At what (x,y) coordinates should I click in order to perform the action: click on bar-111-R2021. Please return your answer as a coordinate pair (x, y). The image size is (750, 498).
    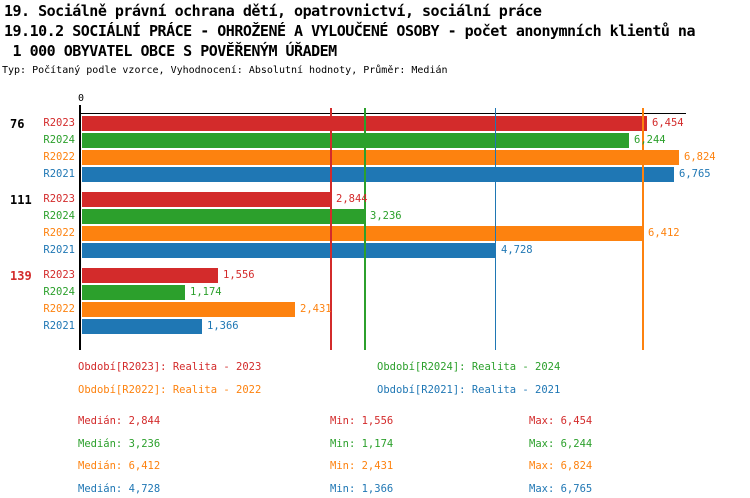
    Looking at the image, I should click on (289, 250).